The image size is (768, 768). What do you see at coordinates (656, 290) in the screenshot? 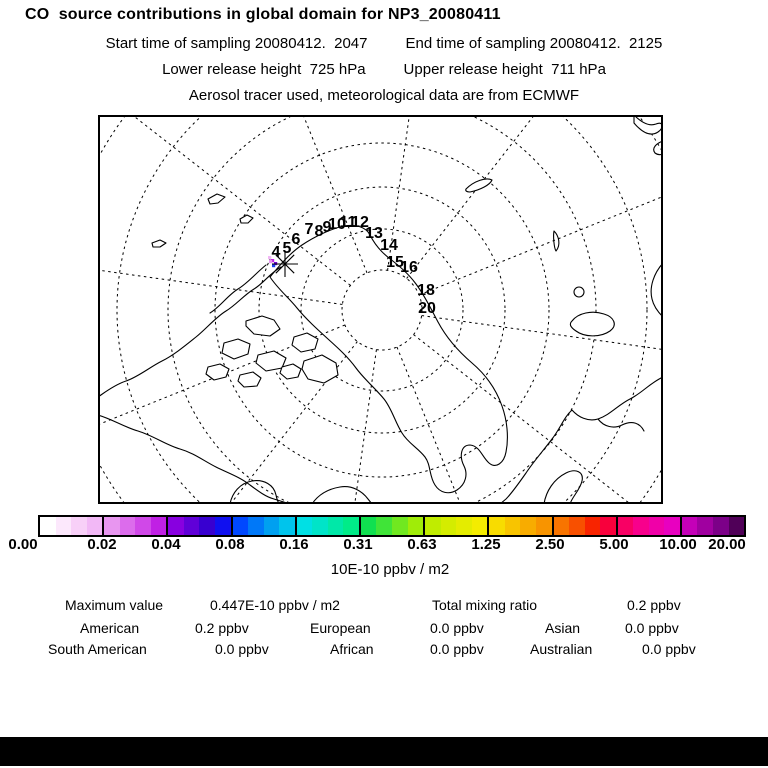
I see `coast-novaya-zemlya` at bounding box center [656, 290].